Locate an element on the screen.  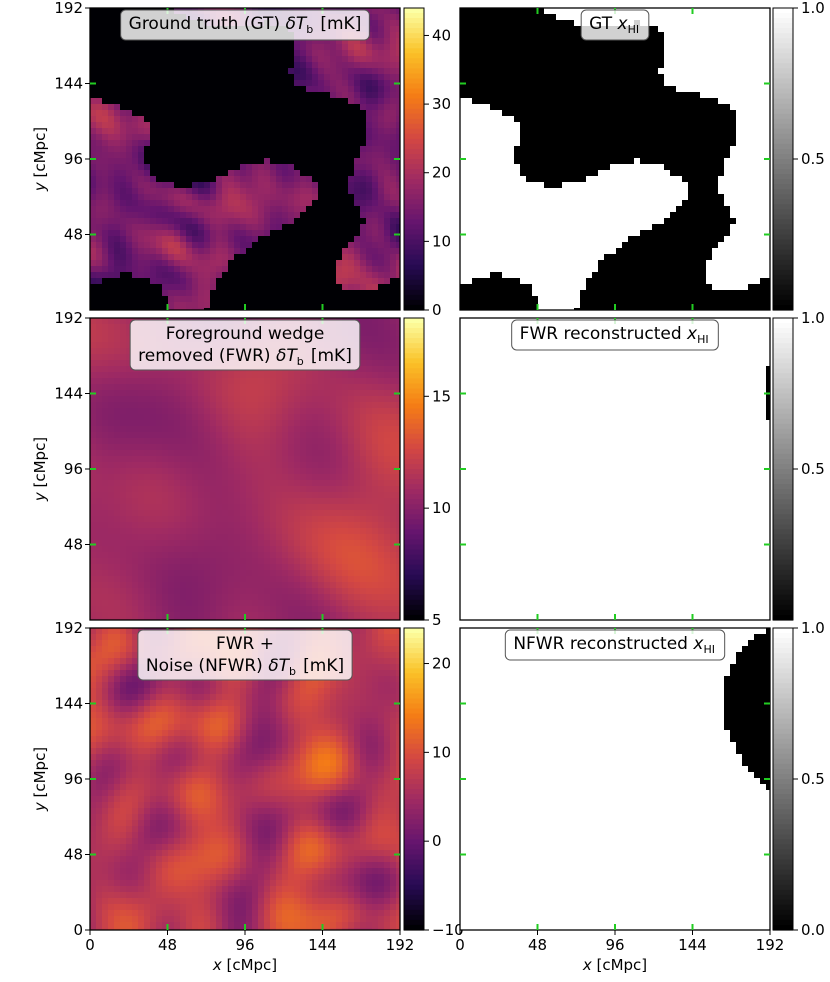
panel-title-line: FWR reconstructed xHI is located at coordinates (615, 335).